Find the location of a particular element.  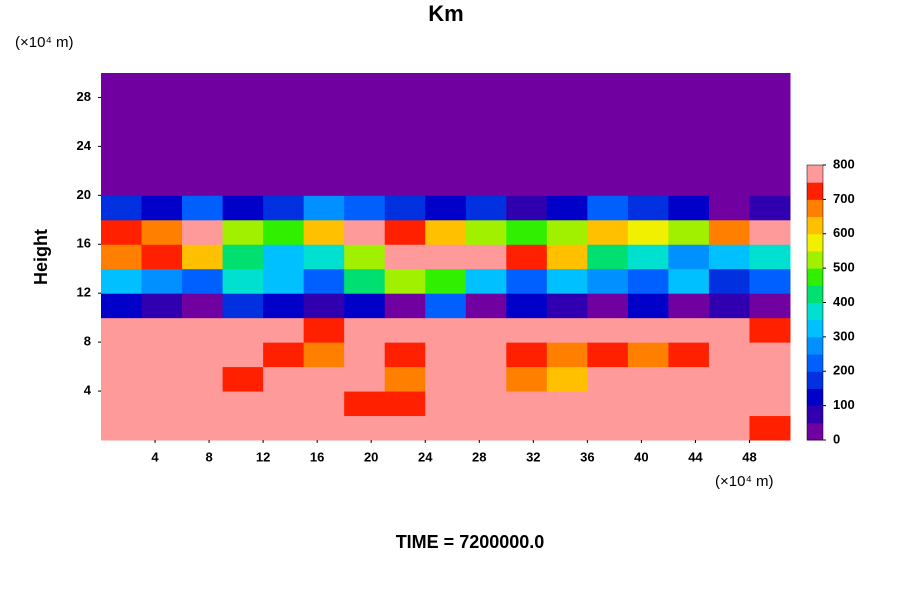

colorbar-tick-label: 800 is located at coordinates (844, 163).